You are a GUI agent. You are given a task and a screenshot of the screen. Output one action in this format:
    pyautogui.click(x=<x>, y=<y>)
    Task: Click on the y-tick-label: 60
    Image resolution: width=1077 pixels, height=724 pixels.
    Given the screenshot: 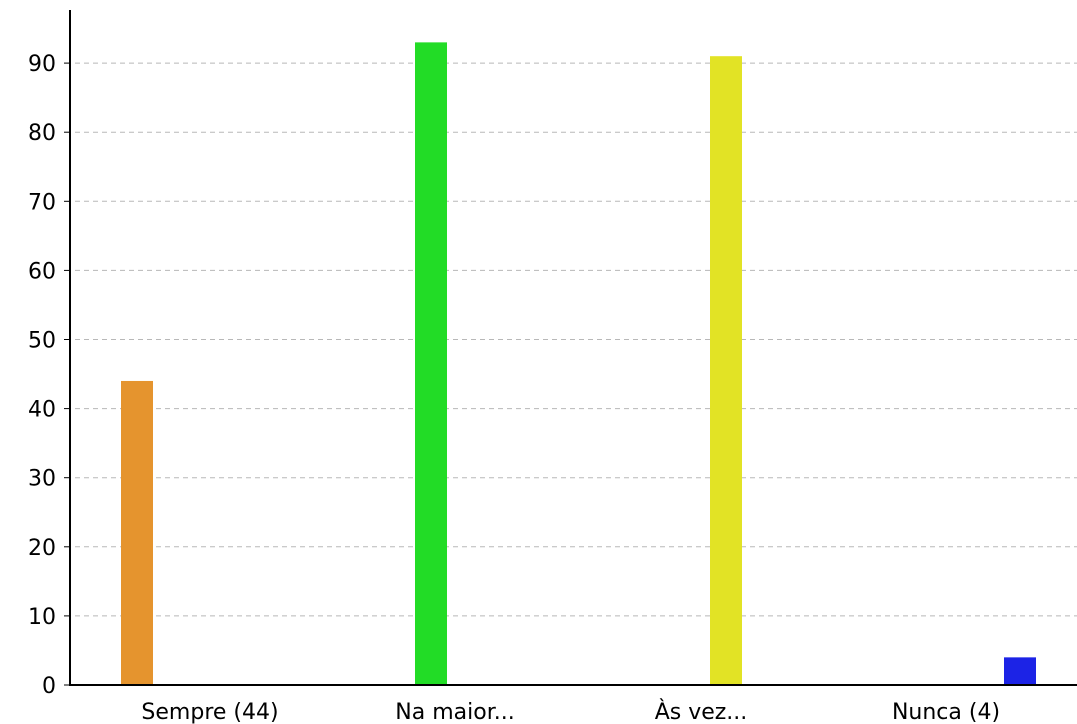 What is the action you would take?
    pyautogui.click(x=42, y=271)
    